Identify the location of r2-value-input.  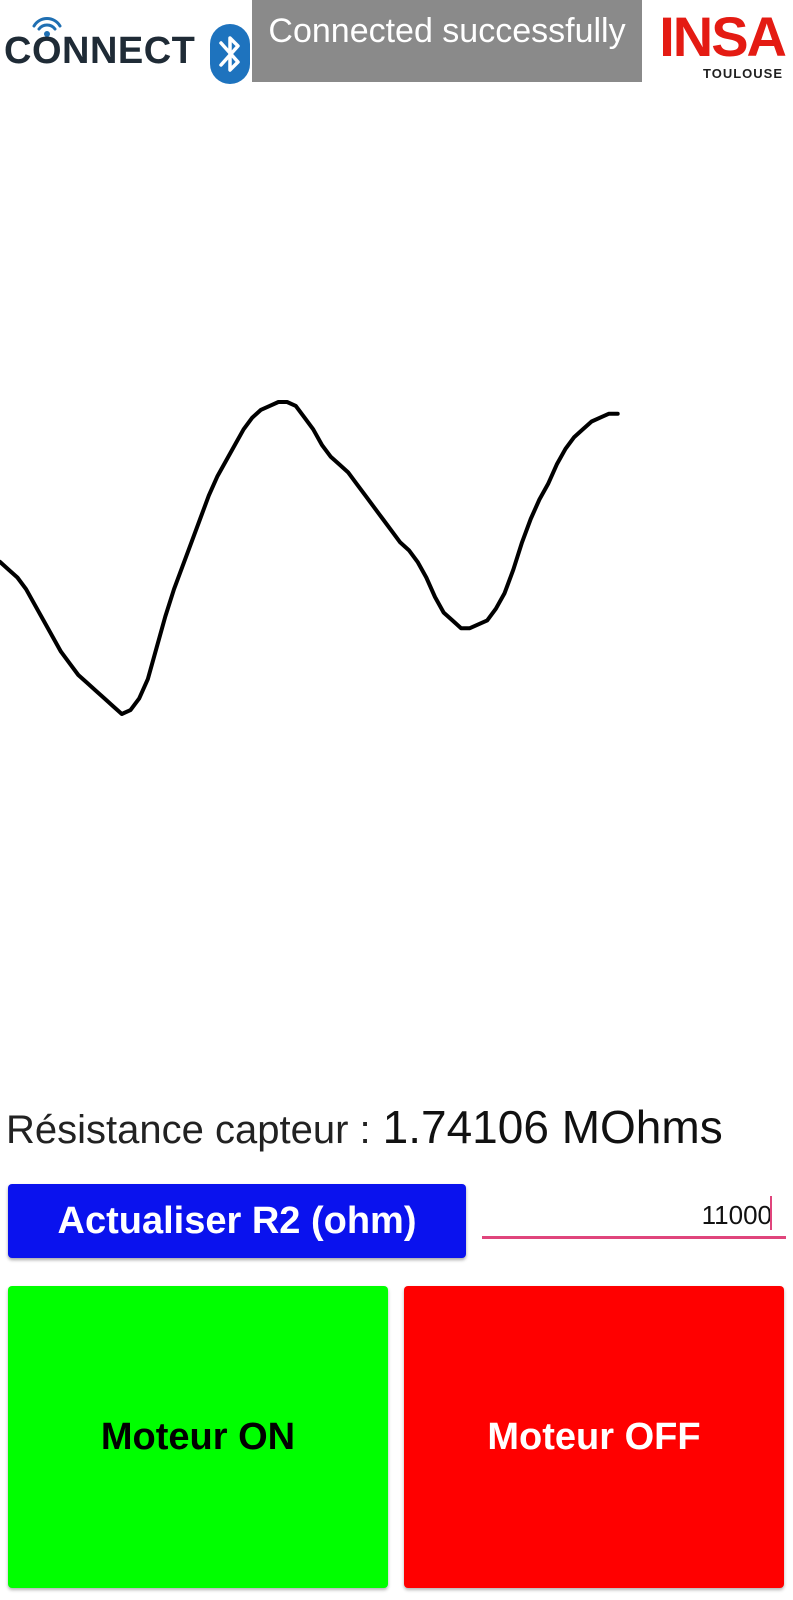
(634, 1215).